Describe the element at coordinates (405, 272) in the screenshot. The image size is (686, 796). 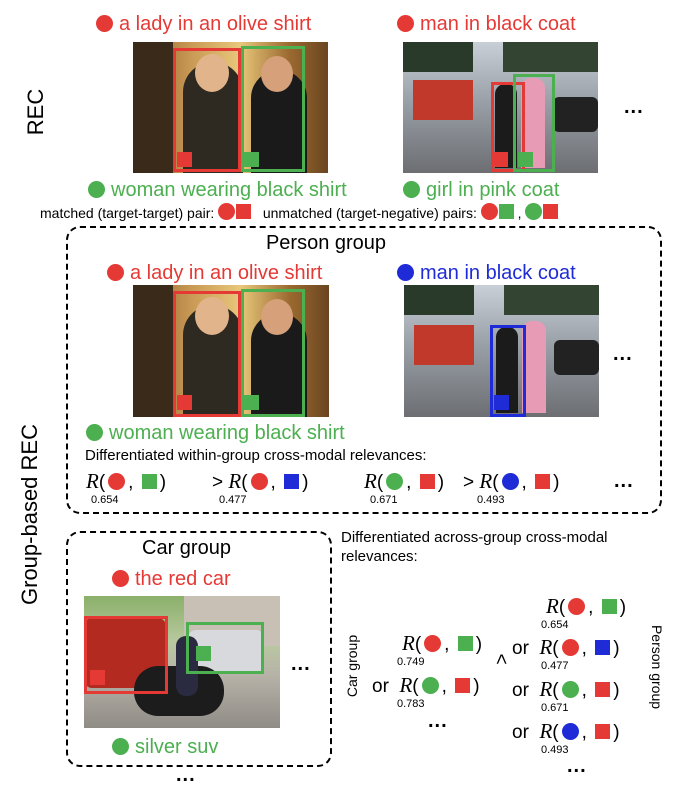
I see `blue-circle-icon` at that location.